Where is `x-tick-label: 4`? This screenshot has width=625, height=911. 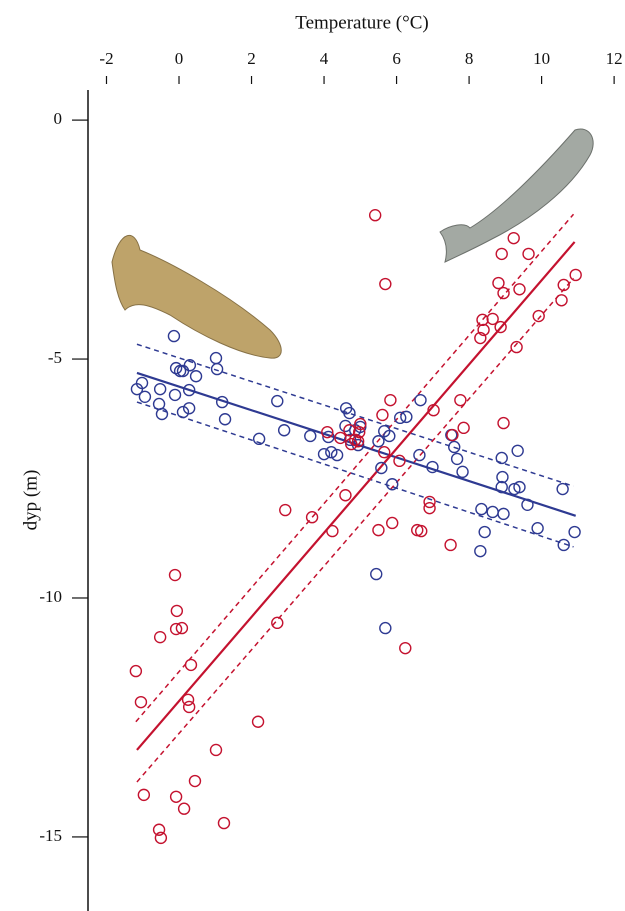
x-tick-label: 4 is located at coordinates (324, 58).